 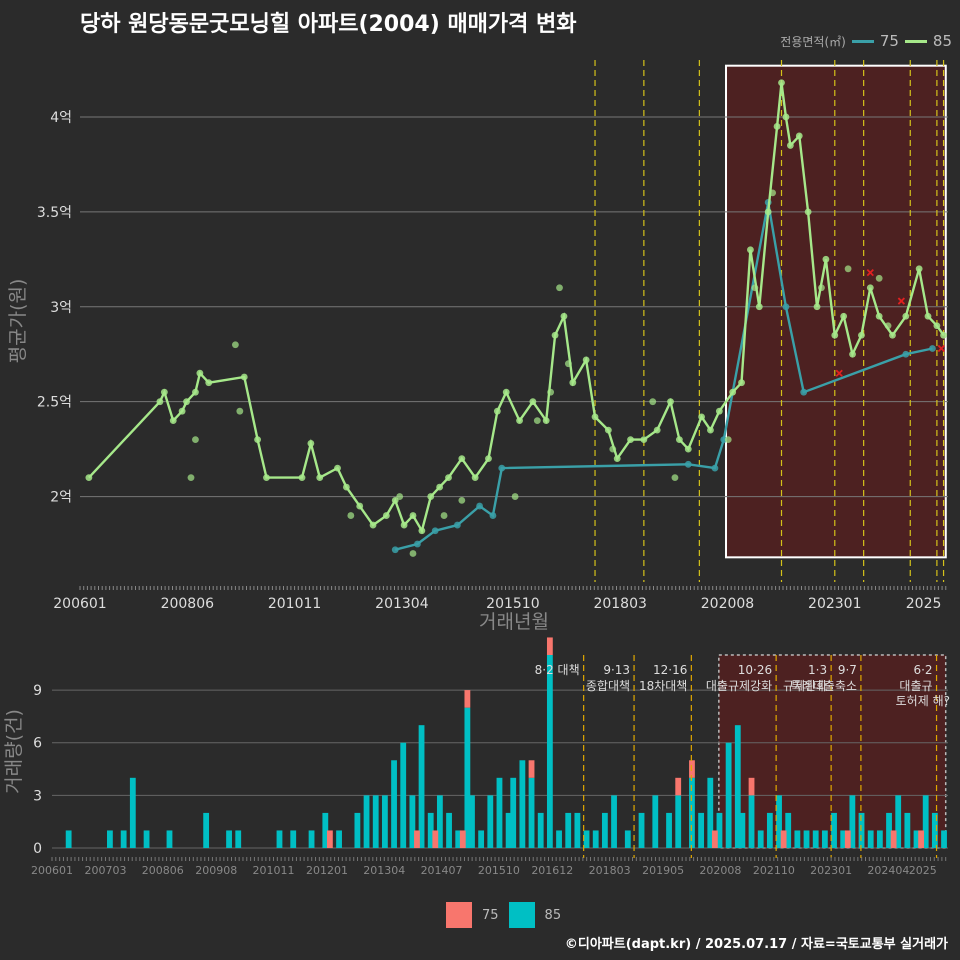 What do you see at coordinates (37, 744) in the screenshot?
I see `volume-y-tick: 6` at bounding box center [37, 744].